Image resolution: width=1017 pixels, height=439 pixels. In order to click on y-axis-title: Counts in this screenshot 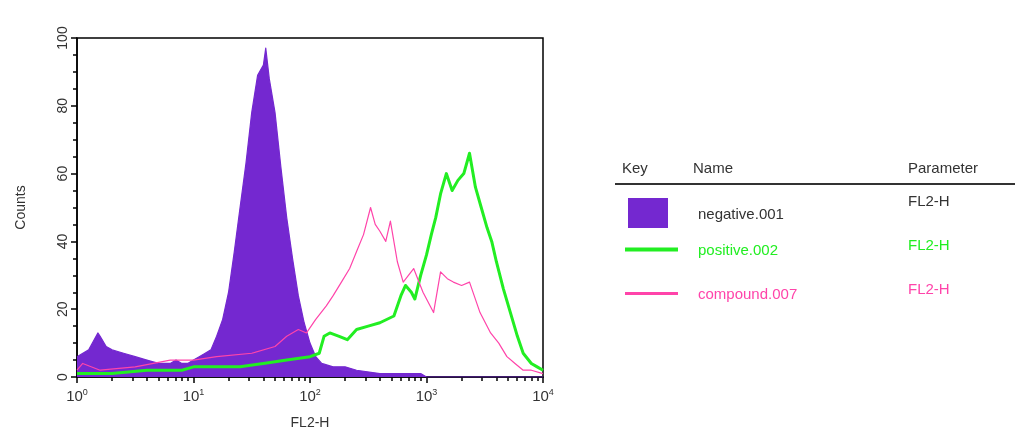, I will do `click(20, 207)`.